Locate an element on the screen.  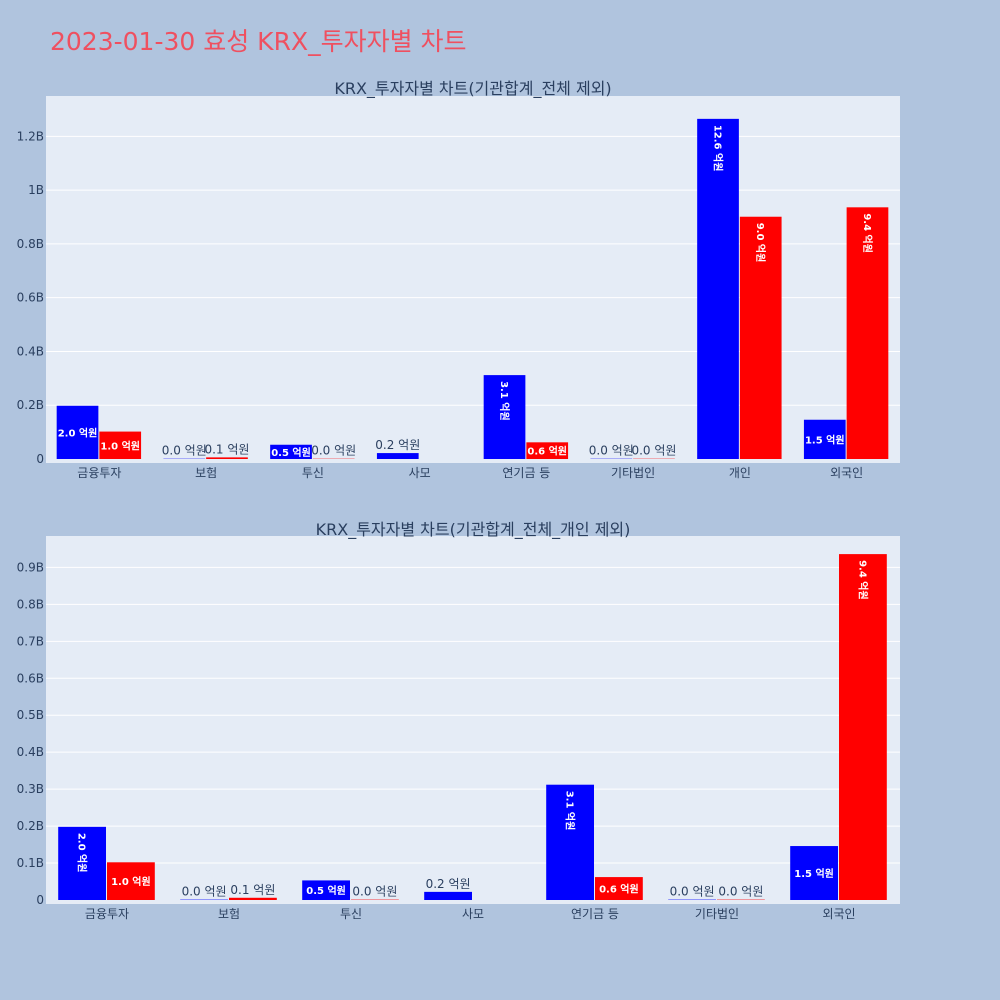
bar-value-label: 12.6 억원 is located at coordinates (718, 148).